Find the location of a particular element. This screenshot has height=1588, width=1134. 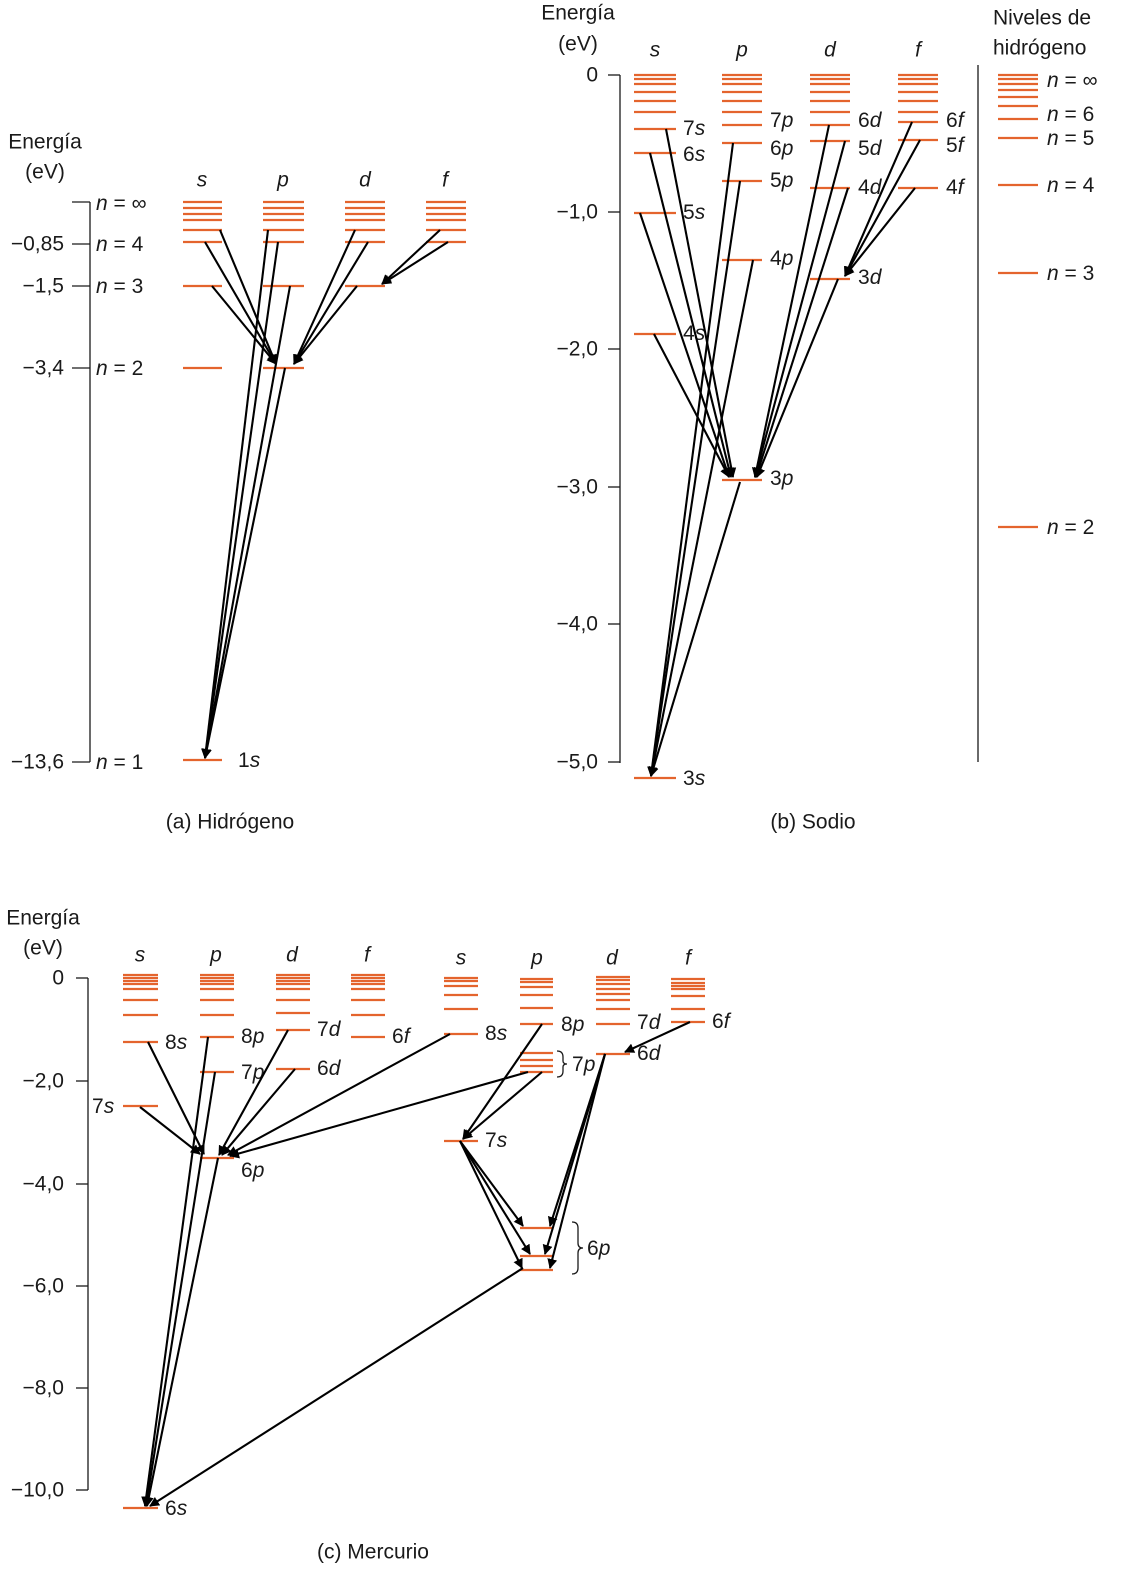

hydrogen-n-label: n = 2 is located at coordinates (1070, 527).